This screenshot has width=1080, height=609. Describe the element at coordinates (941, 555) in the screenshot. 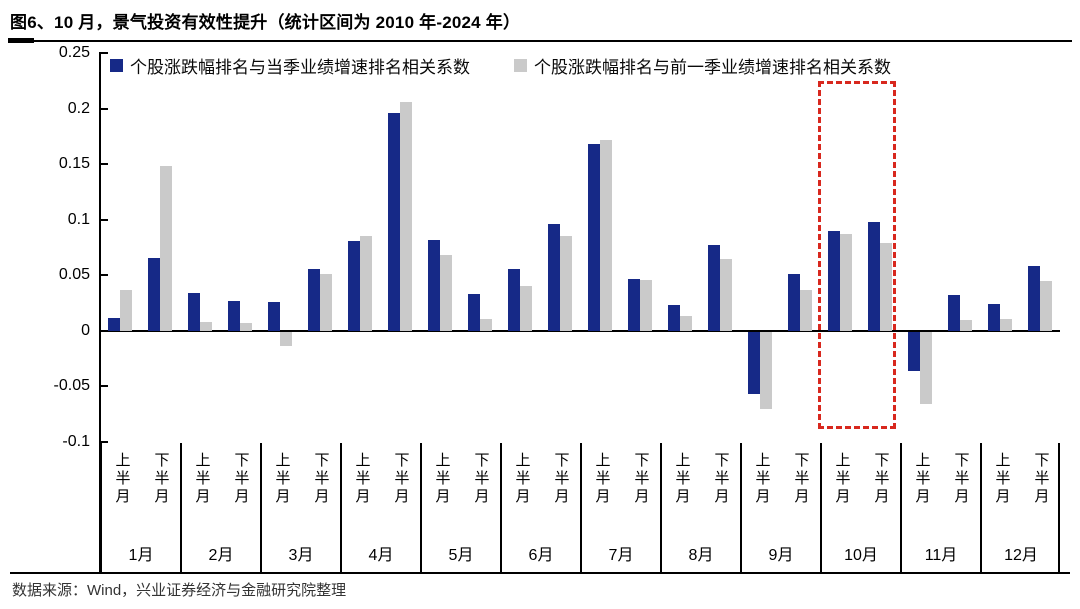

I see `month-label: 11月` at that location.